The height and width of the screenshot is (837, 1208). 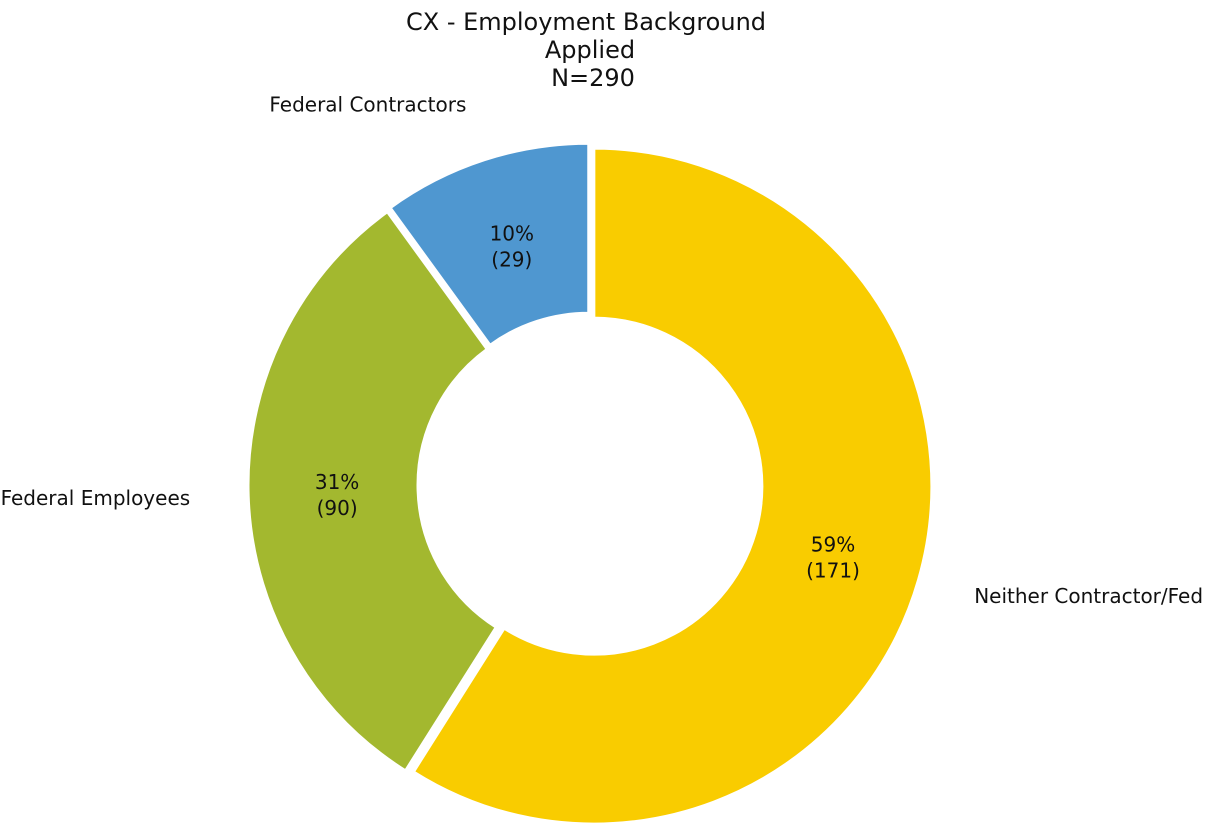 What do you see at coordinates (512, 233) in the screenshot?
I see `slice-percent-label-2: 10%` at bounding box center [512, 233].